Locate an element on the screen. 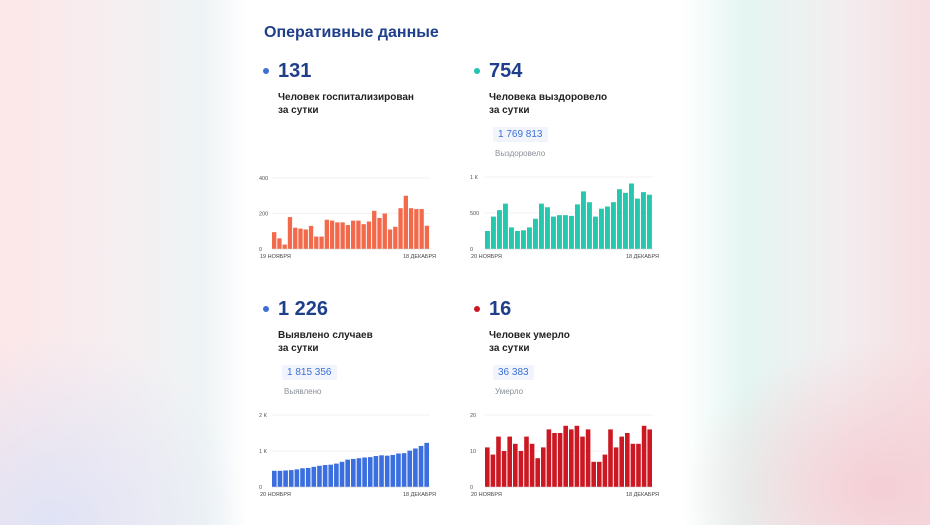 The width and height of the screenshot is (930, 525). y-tick-label: 400 is located at coordinates (263, 179).